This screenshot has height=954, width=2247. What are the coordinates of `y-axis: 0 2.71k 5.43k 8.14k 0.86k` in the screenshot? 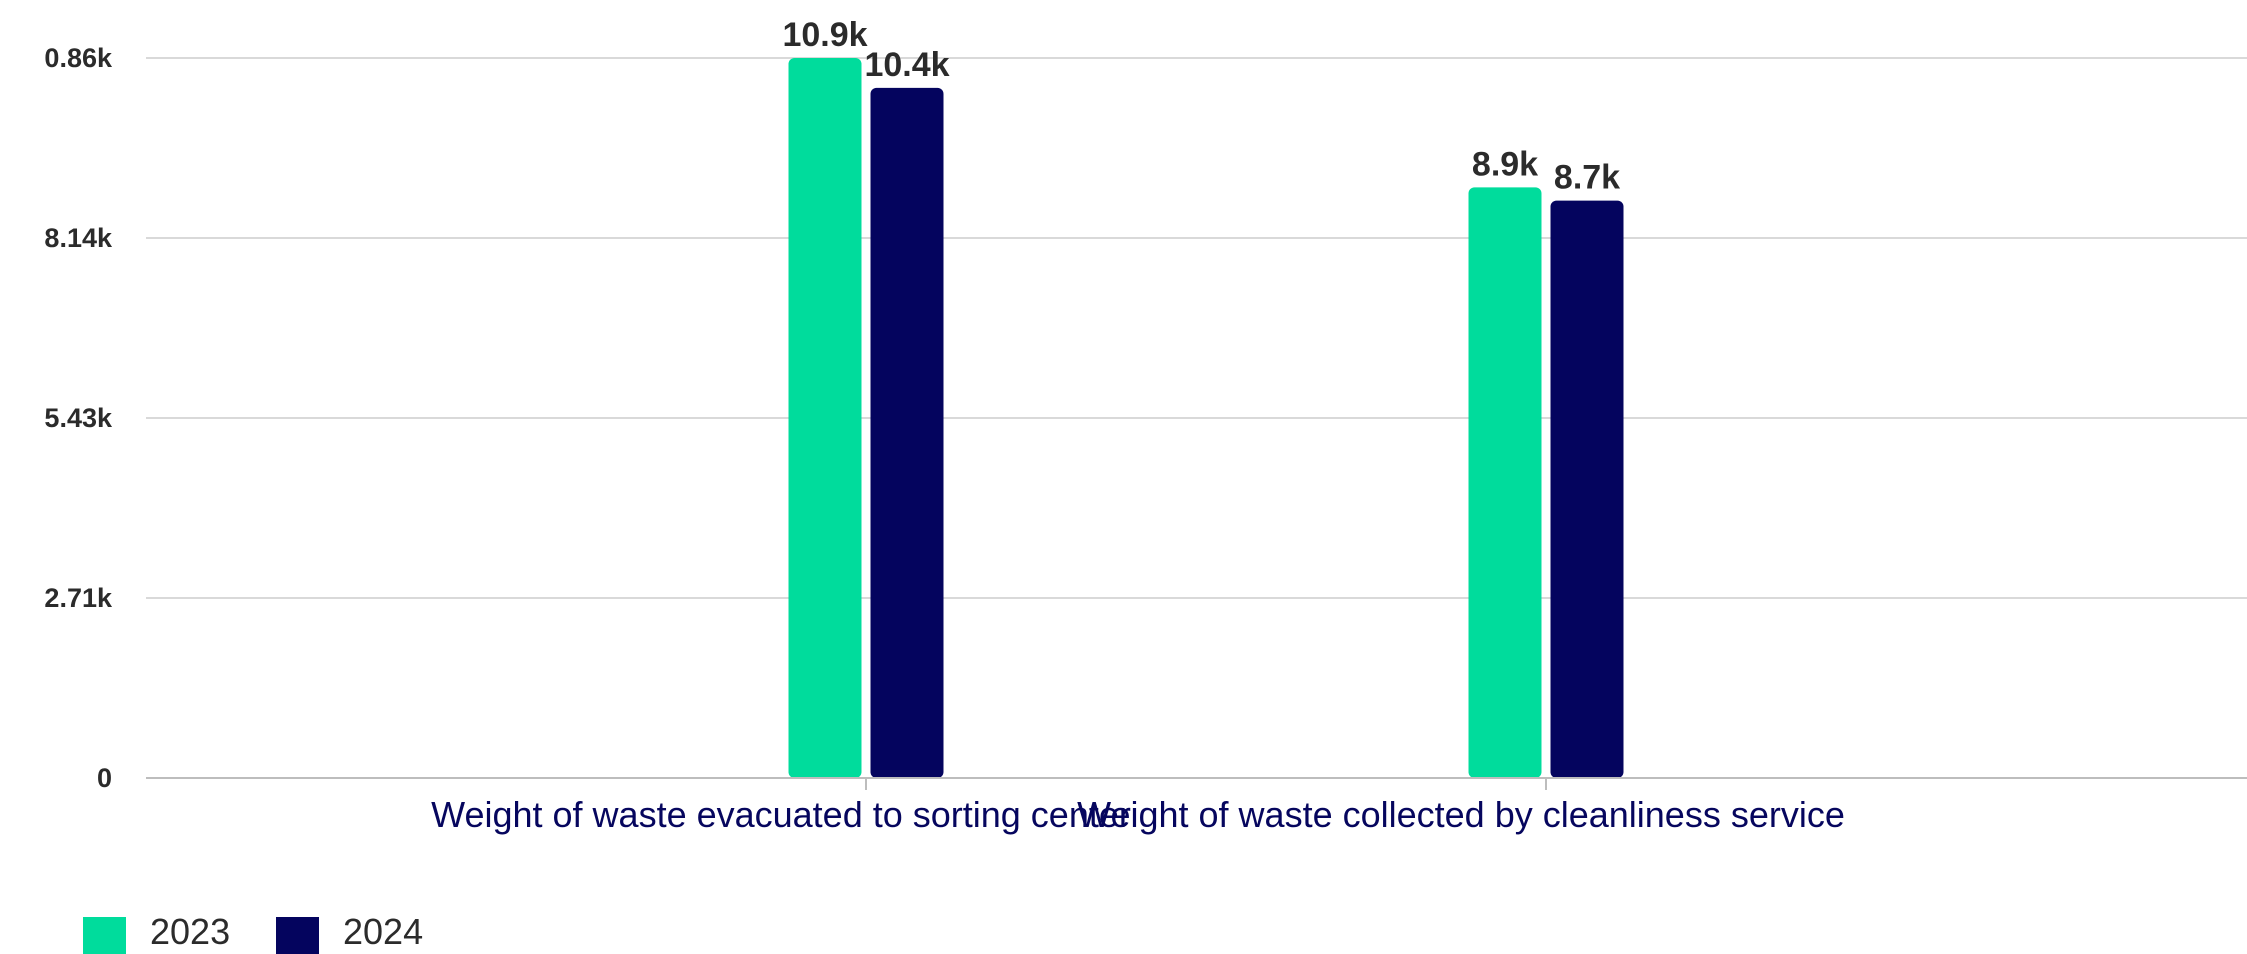 It's located at (78, 418).